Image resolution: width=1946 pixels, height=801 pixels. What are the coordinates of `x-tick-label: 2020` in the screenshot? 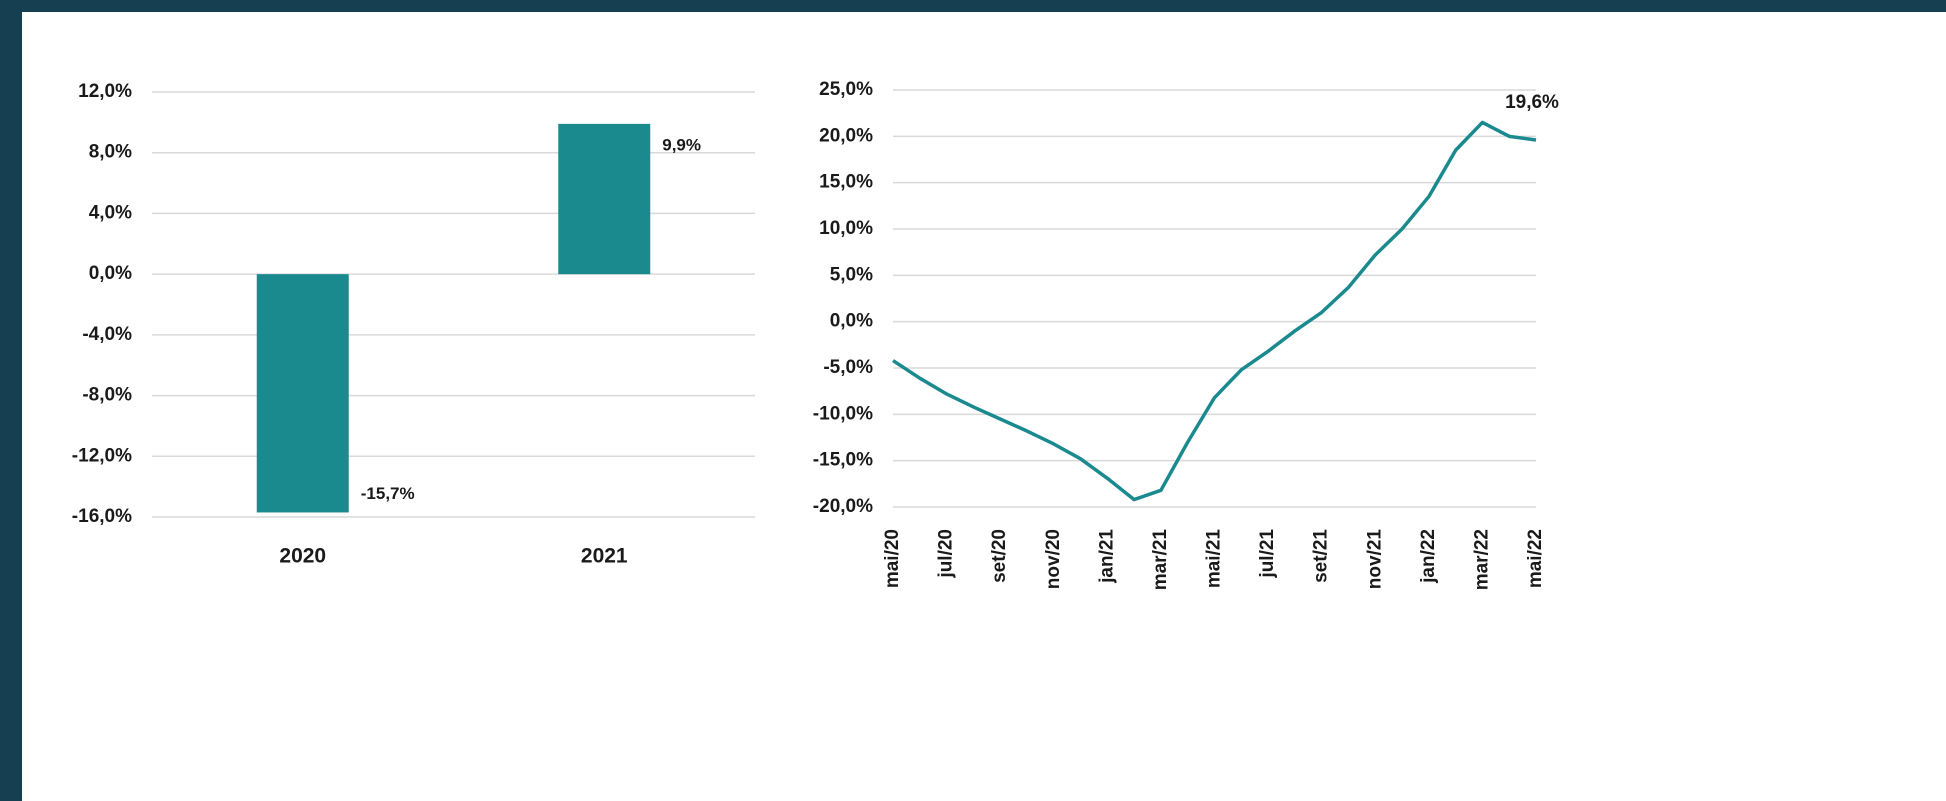 It's located at (302, 556).